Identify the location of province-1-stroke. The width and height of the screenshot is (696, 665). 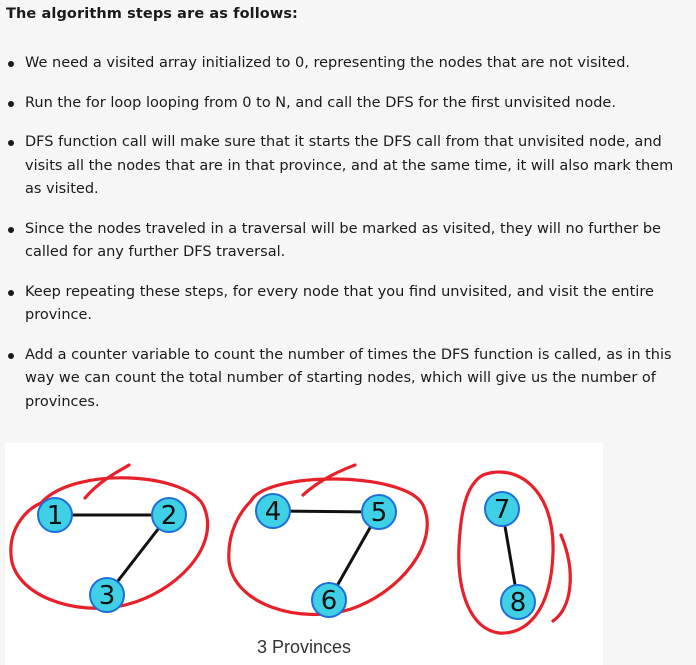
(107, 481).